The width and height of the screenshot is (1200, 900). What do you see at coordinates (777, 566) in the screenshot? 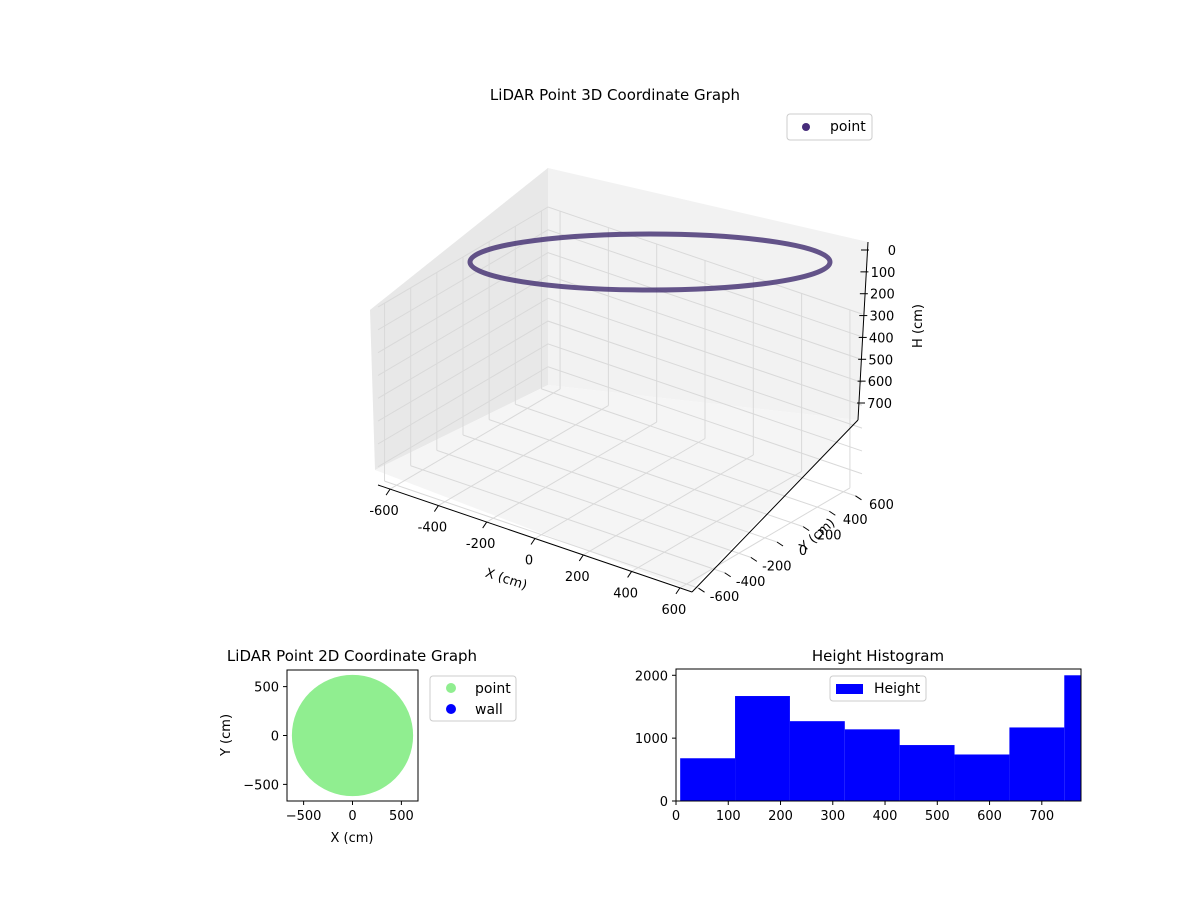
I see `chart-3d-y-tick-label: -200` at bounding box center [777, 566].